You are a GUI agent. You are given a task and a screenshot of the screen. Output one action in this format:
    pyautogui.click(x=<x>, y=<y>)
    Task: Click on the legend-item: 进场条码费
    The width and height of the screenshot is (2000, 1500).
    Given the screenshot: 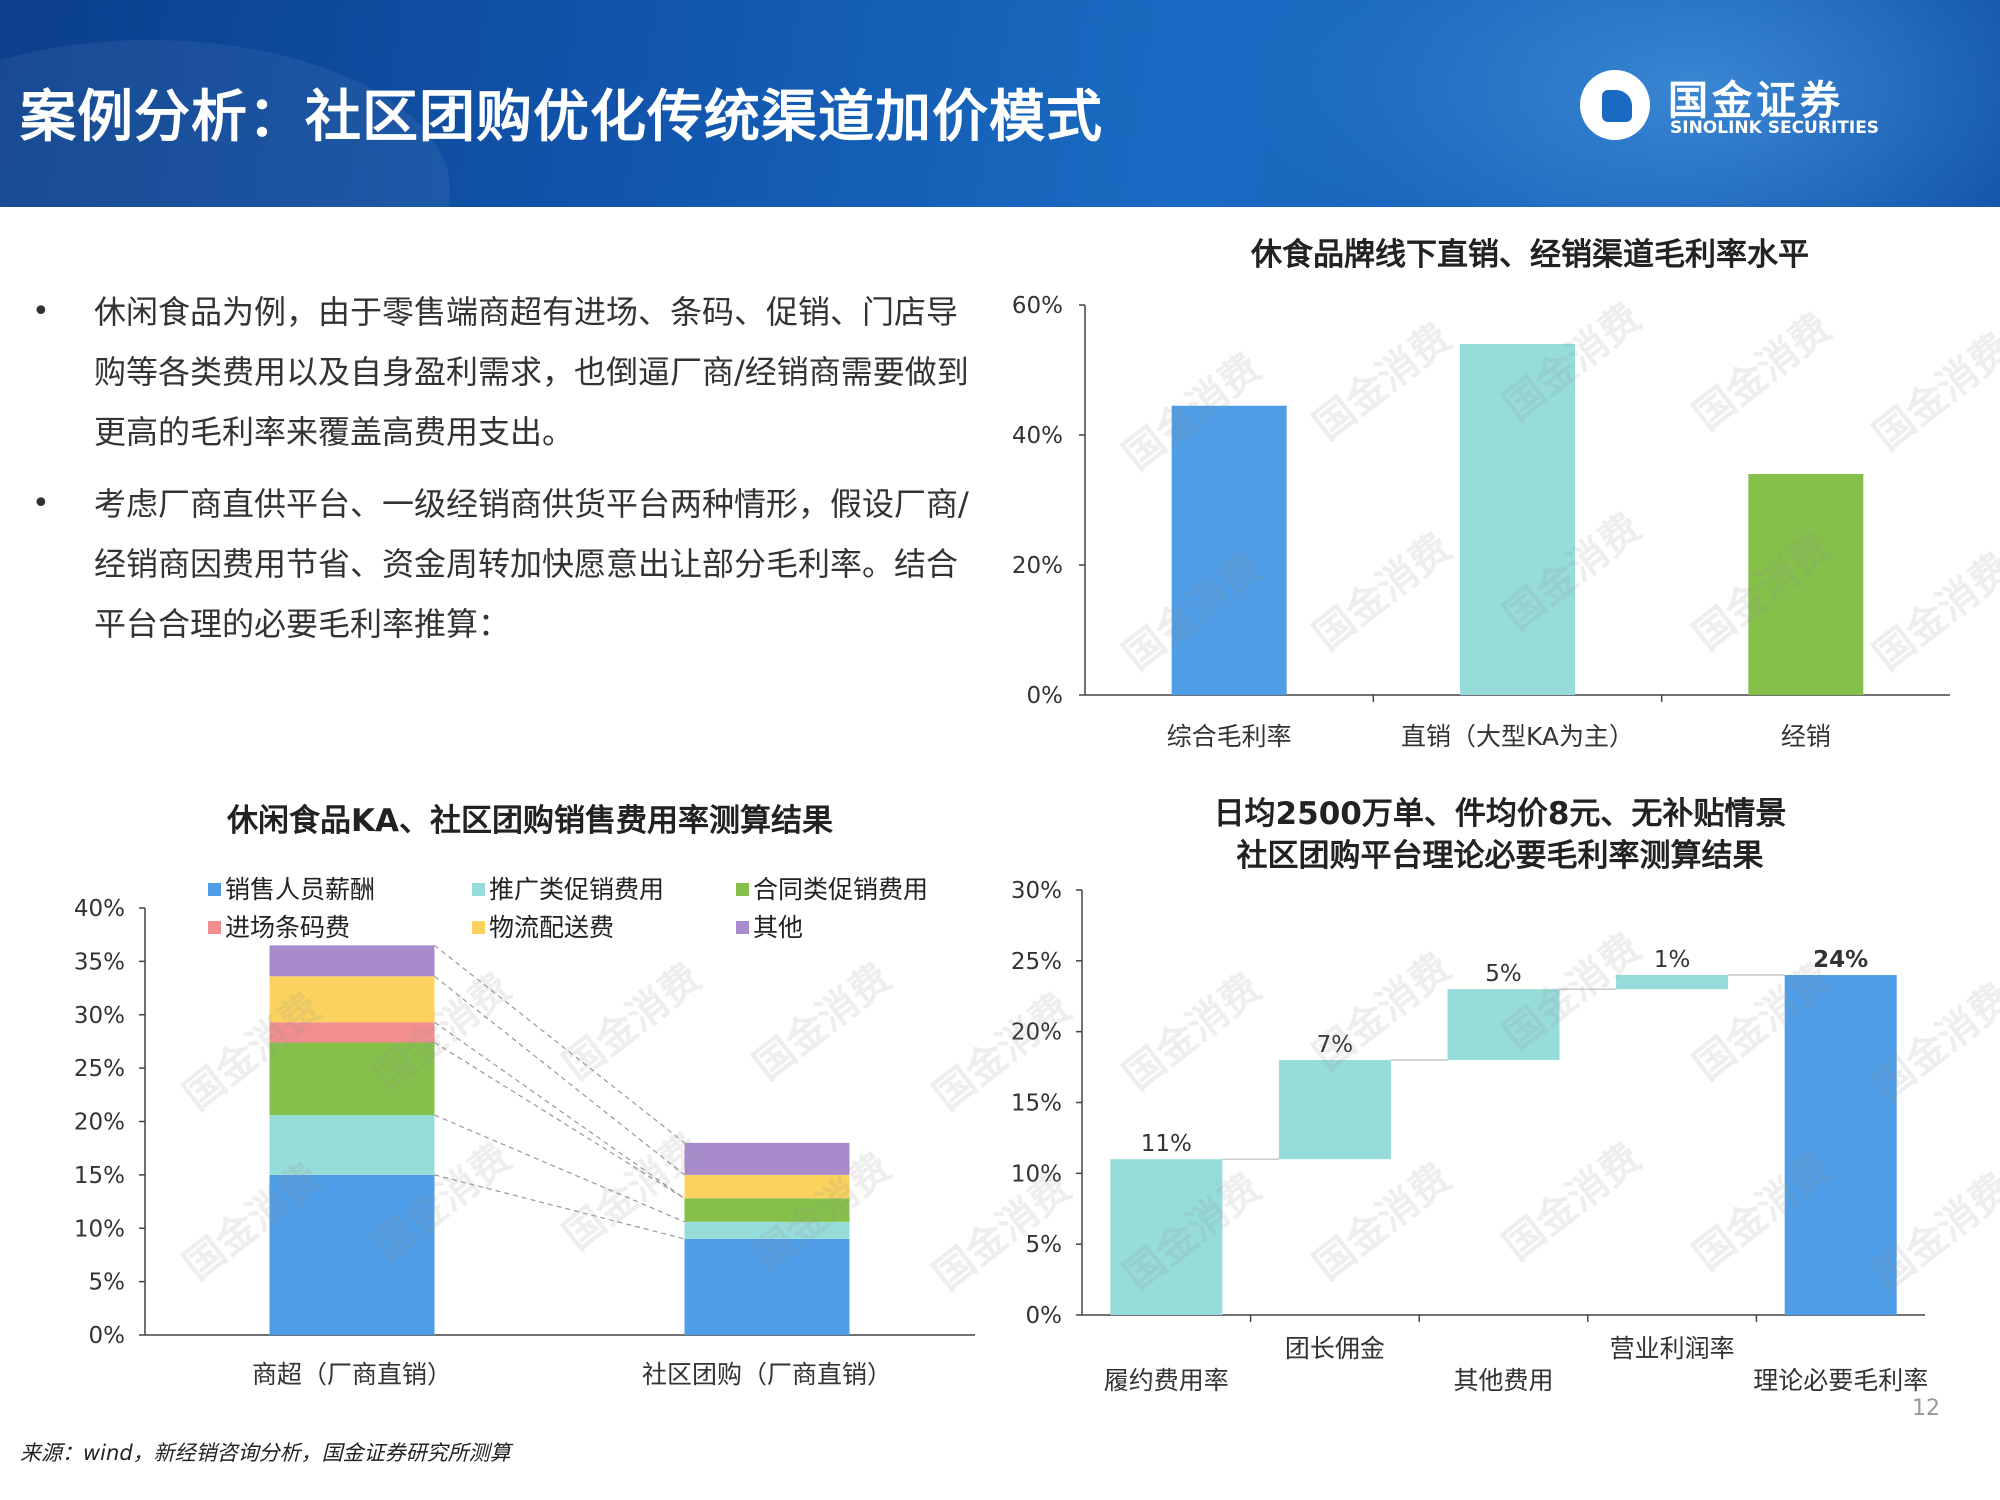 What is the action you would take?
    pyautogui.click(x=279, y=926)
    